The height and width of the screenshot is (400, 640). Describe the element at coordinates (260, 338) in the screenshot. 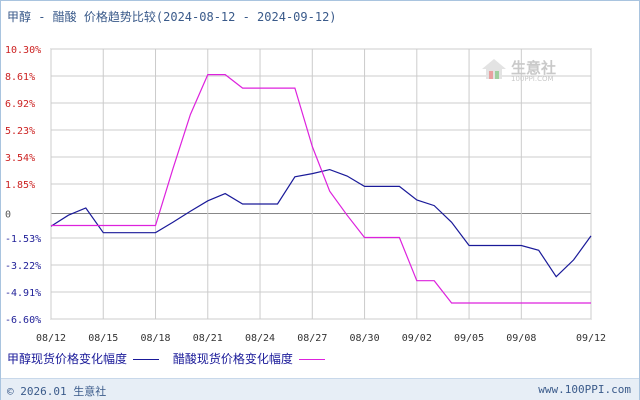

I see `x-tick-label: 08/24` at that location.